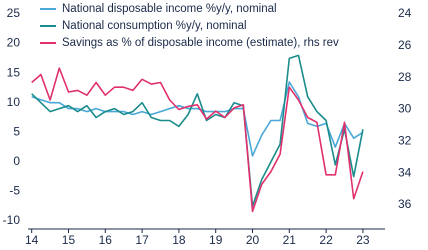 This screenshot has width=428, height=250. Describe the element at coordinates (16, 161) in the screenshot. I see `y-tick-label: 0` at that location.